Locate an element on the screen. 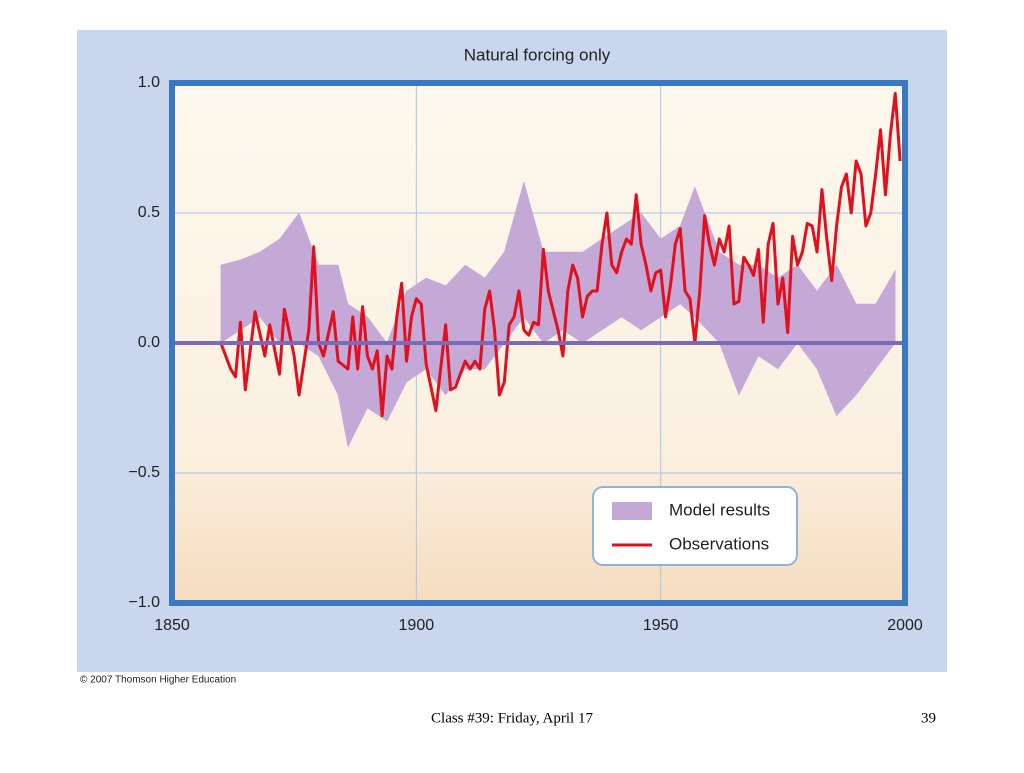  y-tick-label: −1.0 is located at coordinates (144, 602).